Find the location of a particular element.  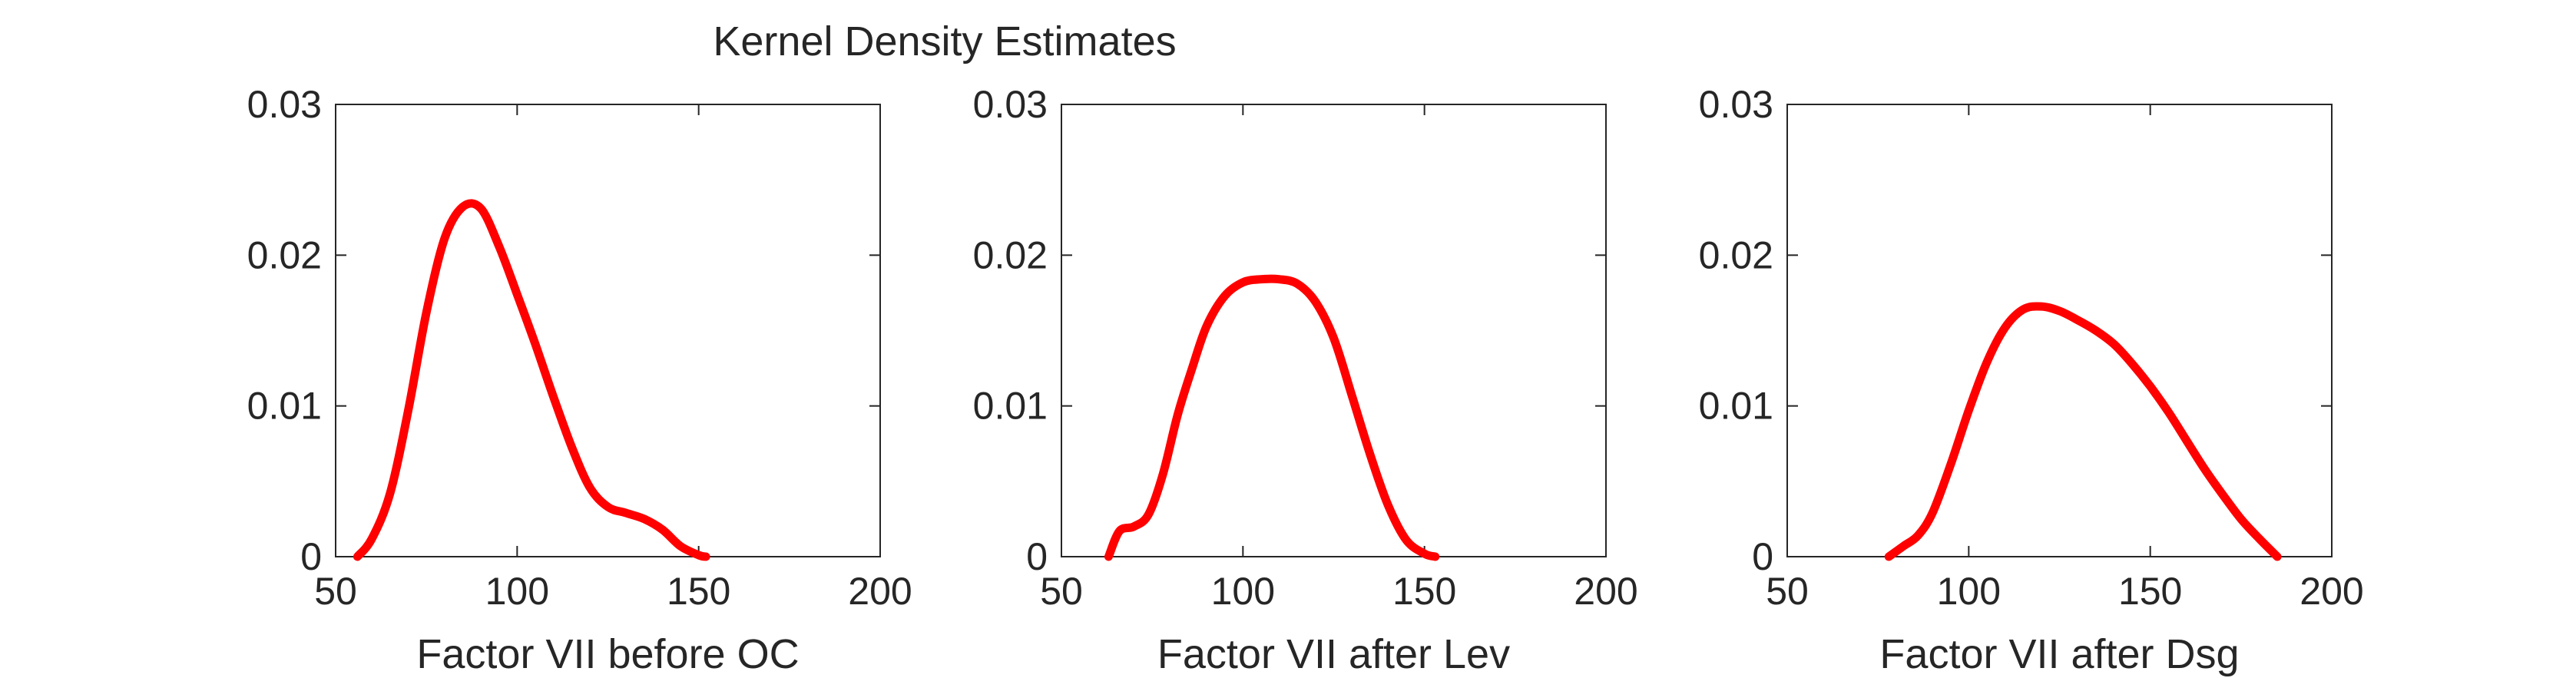

x-axis-label: Factor VII before OC is located at coordinates (607, 654).